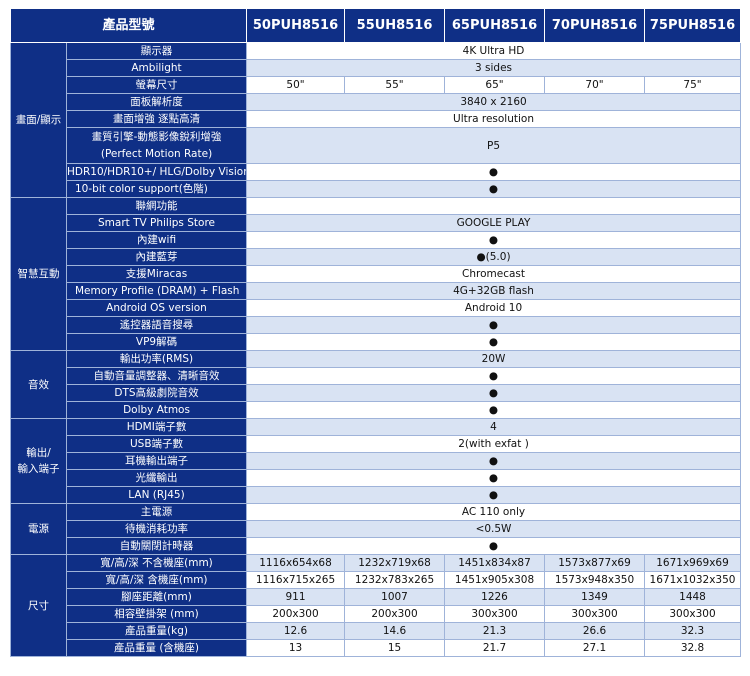  I want to click on spec-value: 13, so click(296, 648).